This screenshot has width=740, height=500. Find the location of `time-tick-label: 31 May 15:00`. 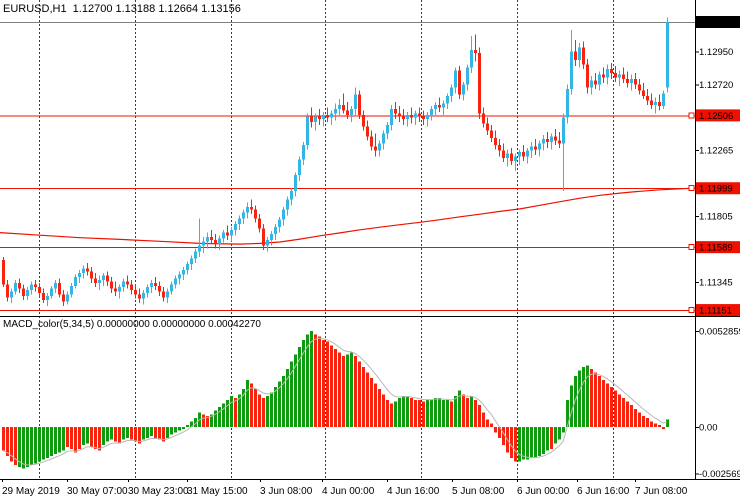

time-tick-label: 31 May 15:00 is located at coordinates (217, 491).